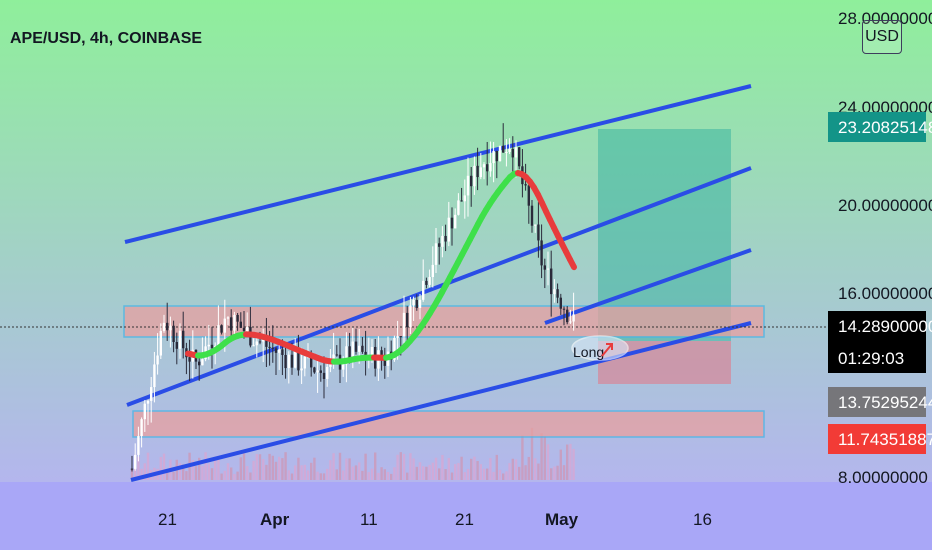 The height and width of the screenshot is (550, 932). Describe the element at coordinates (600, 348) in the screenshot. I see `long-marker` at that location.